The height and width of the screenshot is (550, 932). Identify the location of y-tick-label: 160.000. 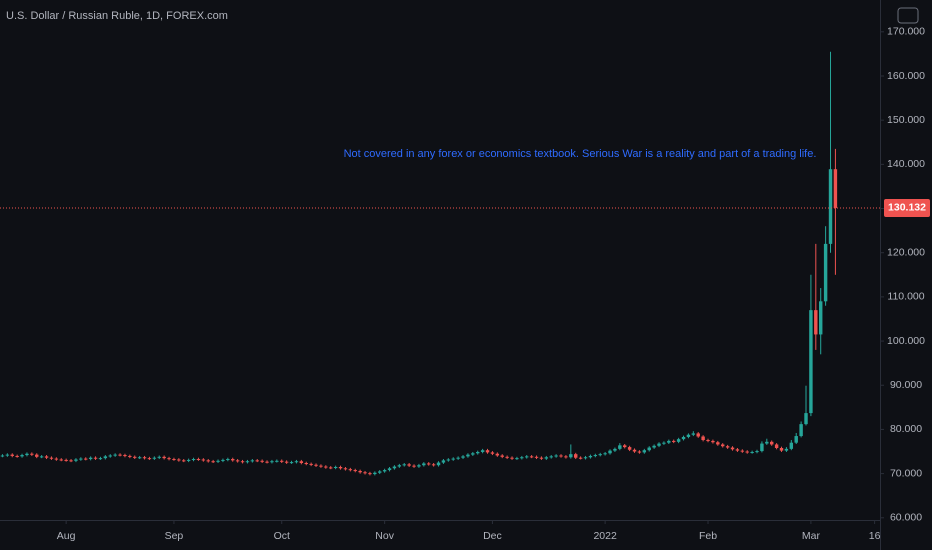
(906, 76).